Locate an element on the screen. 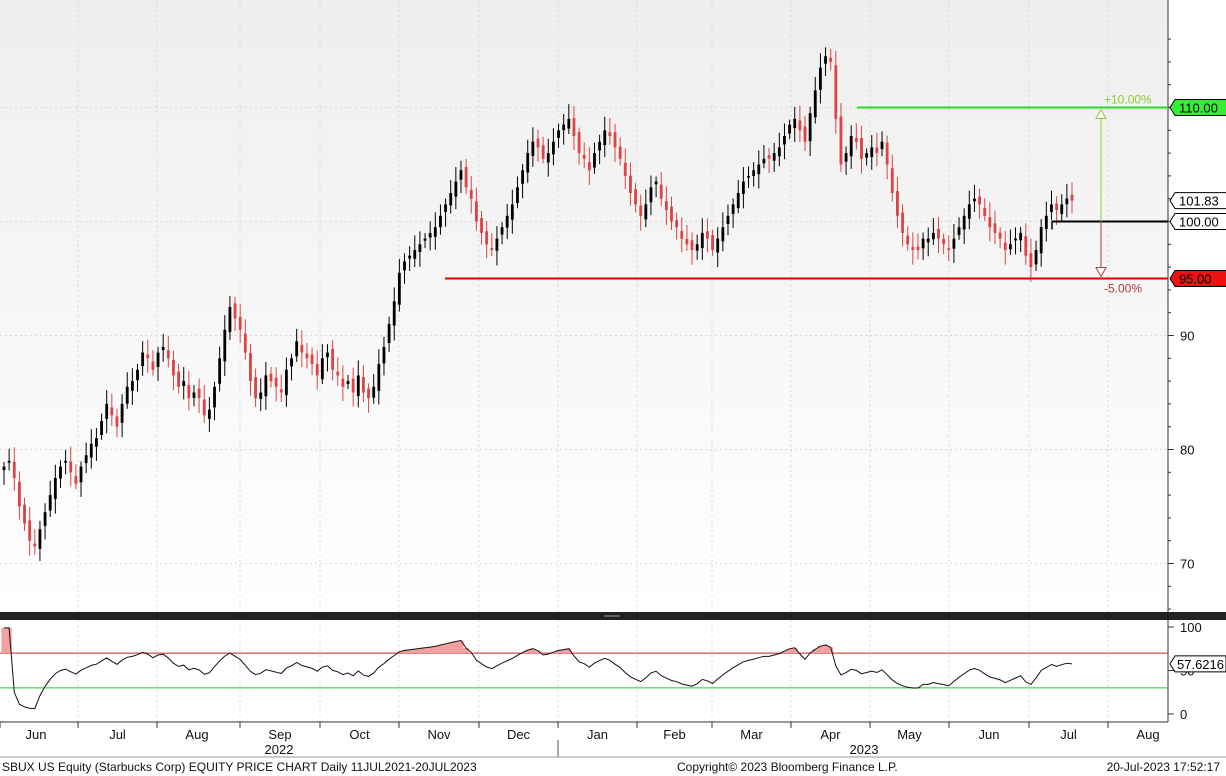 This screenshot has width=1226, height=776. month-label: Feb is located at coordinates (674, 734).